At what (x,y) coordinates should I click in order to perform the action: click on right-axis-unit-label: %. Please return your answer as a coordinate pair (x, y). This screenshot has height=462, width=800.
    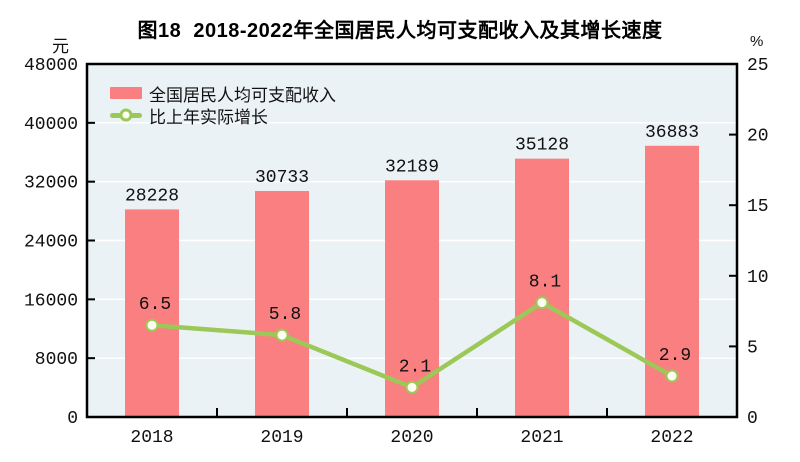
    Looking at the image, I should click on (757, 41).